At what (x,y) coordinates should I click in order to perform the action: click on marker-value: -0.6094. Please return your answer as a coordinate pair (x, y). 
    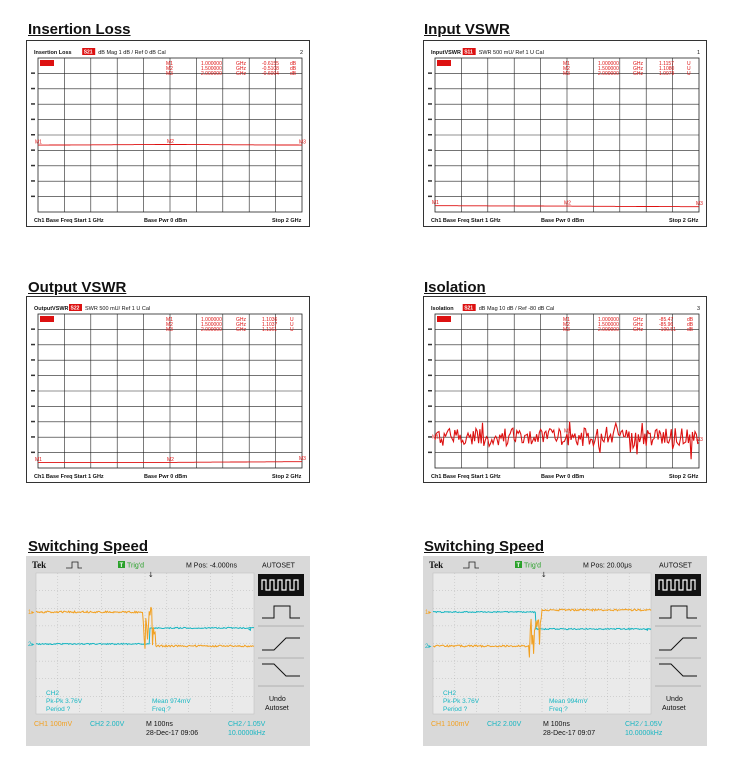
    Looking at the image, I should click on (270, 74).